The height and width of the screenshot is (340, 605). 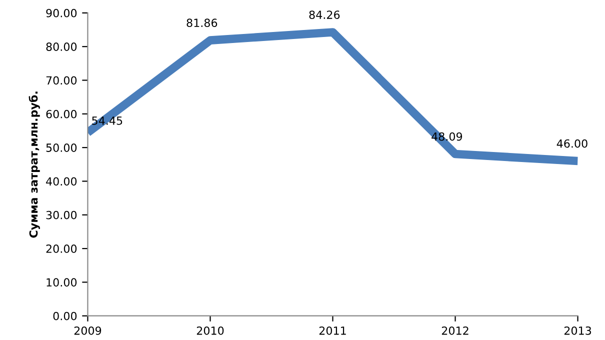 What do you see at coordinates (61, 80) in the screenshot?
I see `y-tick-label: 70.00` at bounding box center [61, 80].